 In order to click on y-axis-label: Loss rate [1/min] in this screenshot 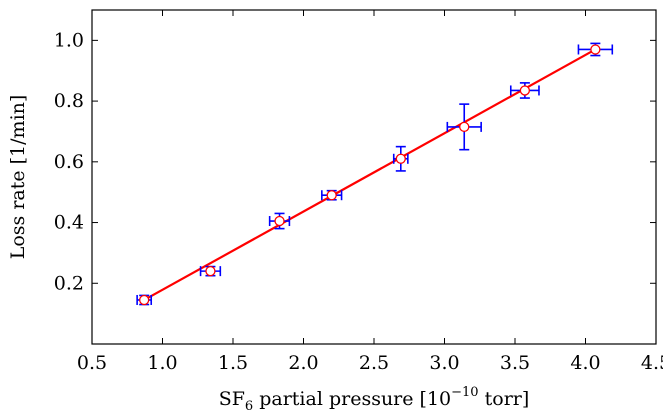, I will do `click(18, 177)`.